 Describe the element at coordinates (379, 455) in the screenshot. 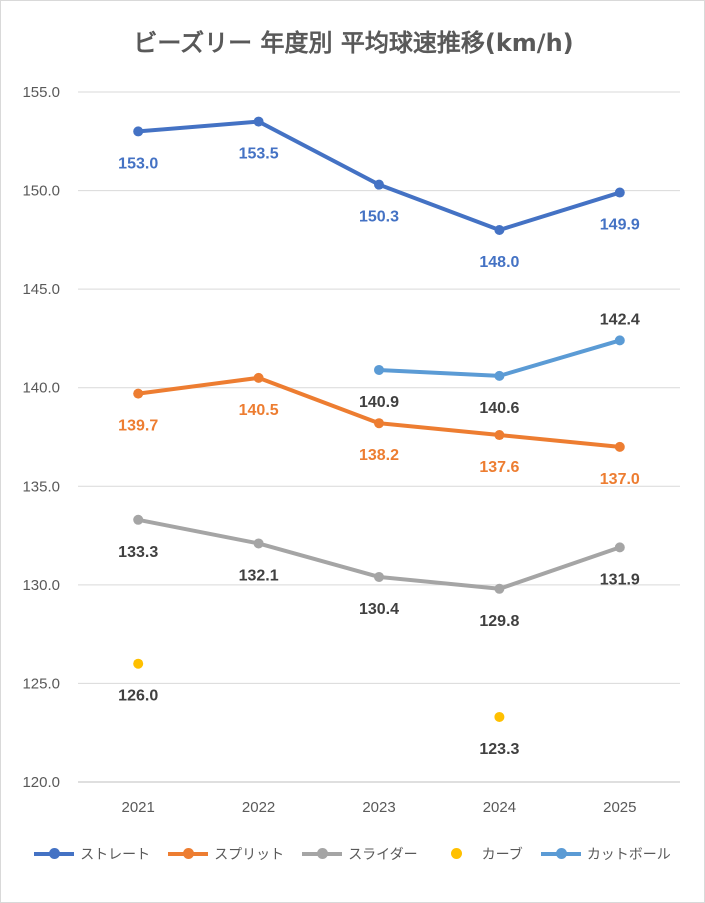

I see `data-label: 138.2` at that location.